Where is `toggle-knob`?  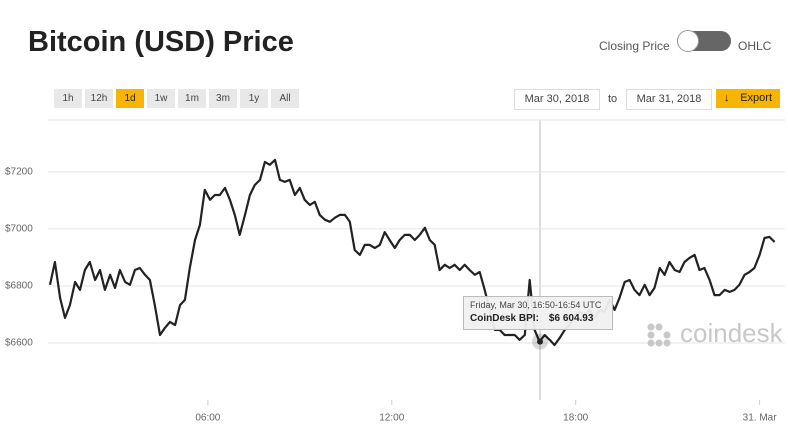 toggle-knob is located at coordinates (688, 41).